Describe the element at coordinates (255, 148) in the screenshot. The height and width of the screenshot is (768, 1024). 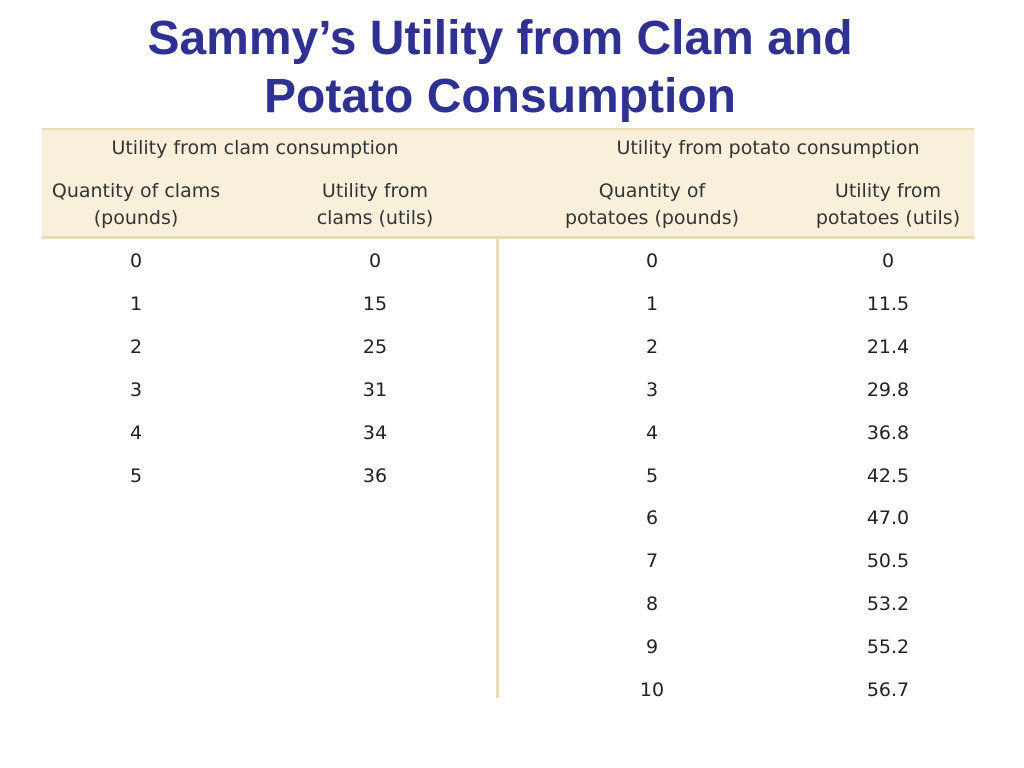
I see `group-header: Utility from clam consumption` at that location.